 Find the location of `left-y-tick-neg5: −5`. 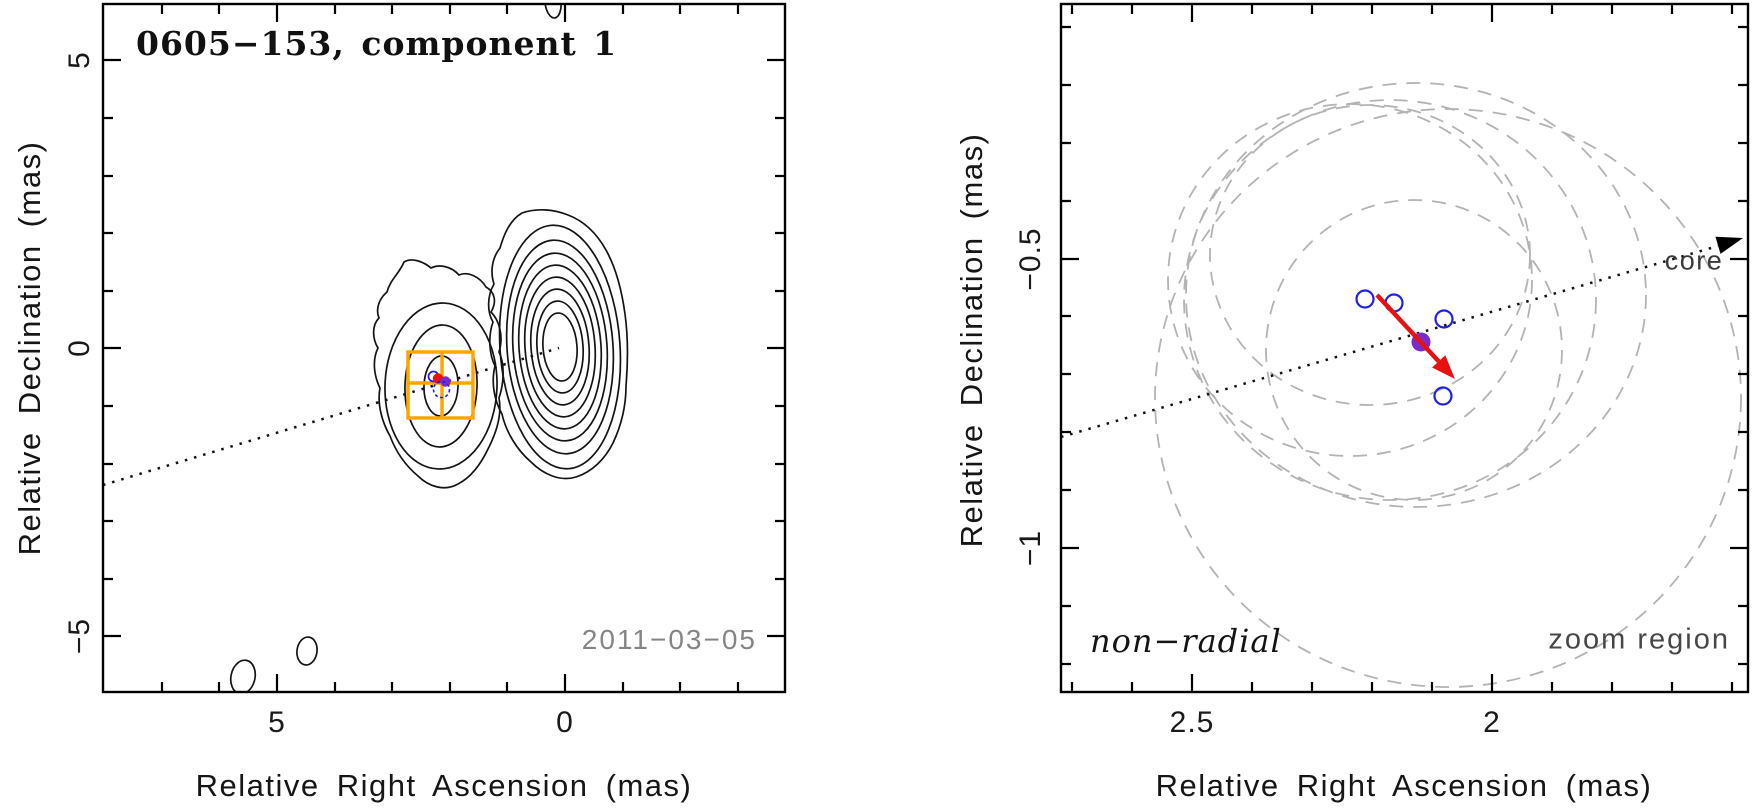

left-y-tick-neg5: −5 is located at coordinates (79, 636).